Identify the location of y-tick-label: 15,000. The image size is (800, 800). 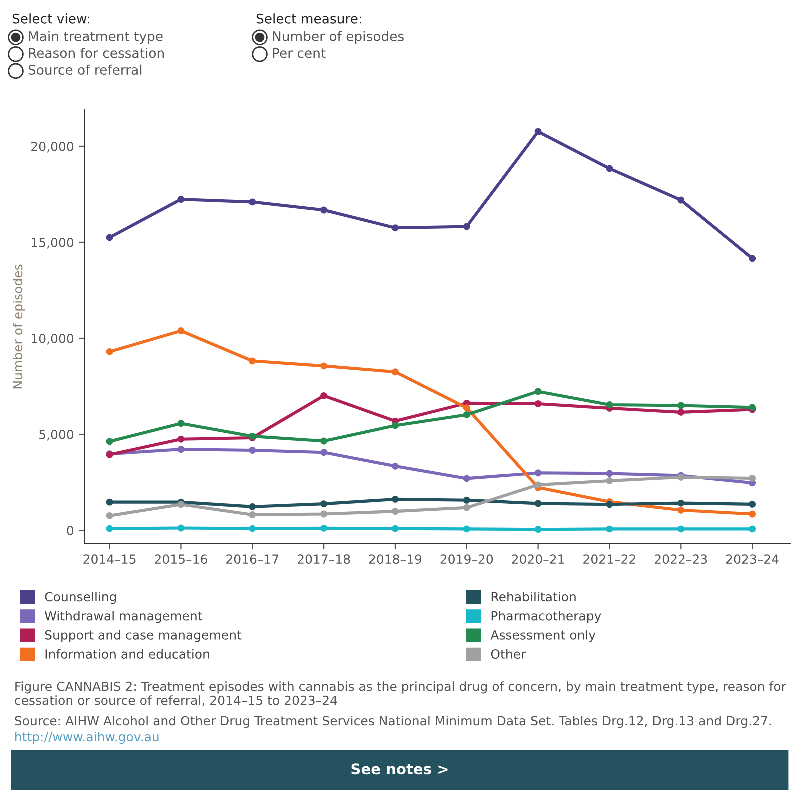
(53, 243).